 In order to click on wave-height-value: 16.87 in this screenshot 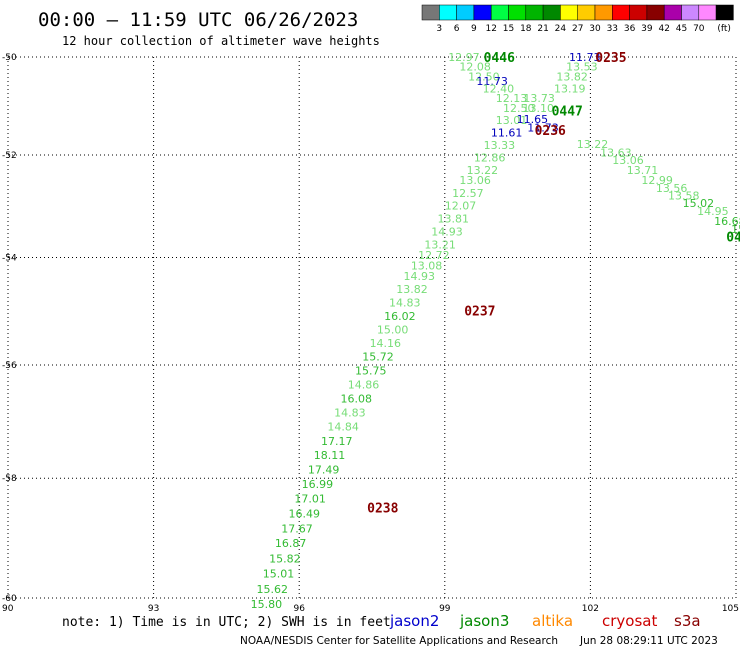, I will do `click(291, 543)`.